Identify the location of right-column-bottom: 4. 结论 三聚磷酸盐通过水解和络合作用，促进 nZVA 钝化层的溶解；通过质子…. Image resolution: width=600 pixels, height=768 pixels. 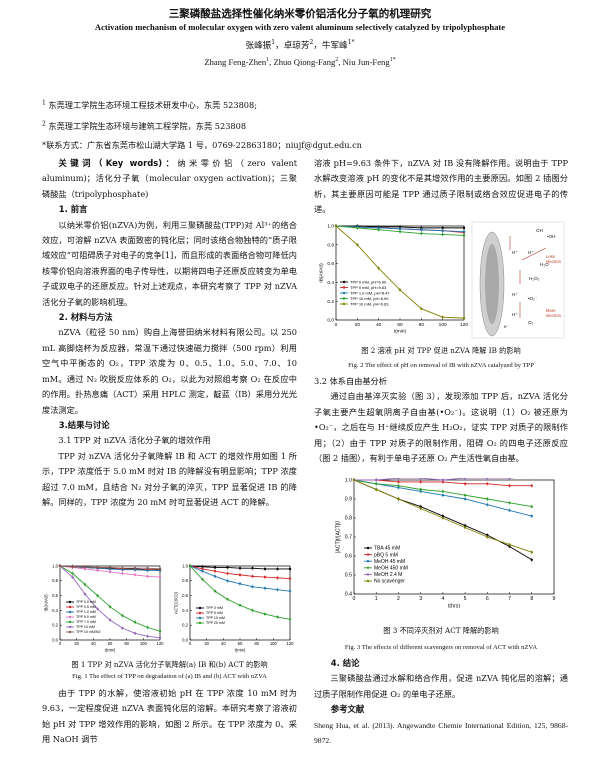
(441, 702).